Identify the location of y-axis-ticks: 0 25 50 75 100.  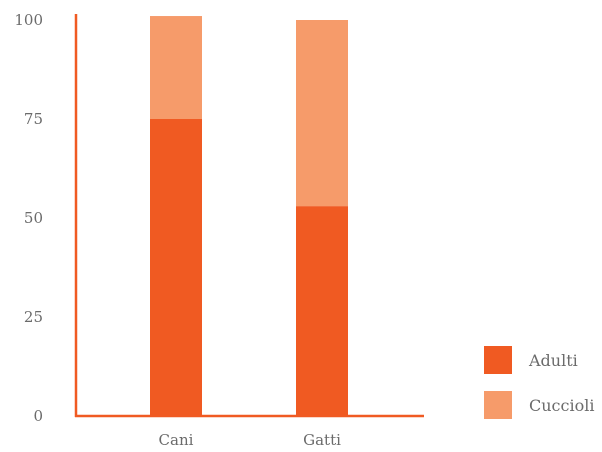
(28, 218).